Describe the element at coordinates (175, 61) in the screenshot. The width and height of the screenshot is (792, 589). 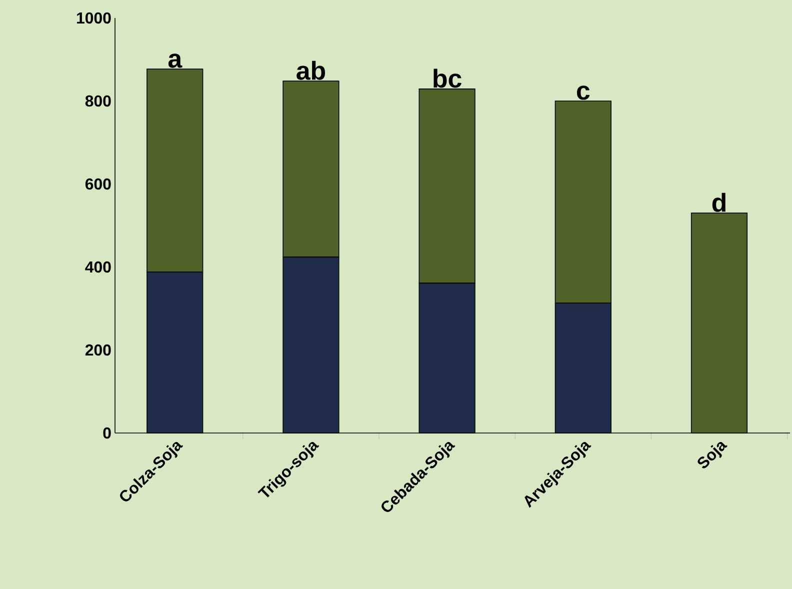
I see `annotation: a` at that location.